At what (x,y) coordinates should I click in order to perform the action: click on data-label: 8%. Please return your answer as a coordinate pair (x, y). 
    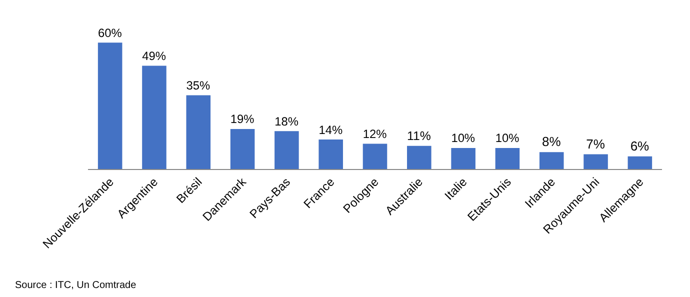
    Looking at the image, I should click on (552, 142).